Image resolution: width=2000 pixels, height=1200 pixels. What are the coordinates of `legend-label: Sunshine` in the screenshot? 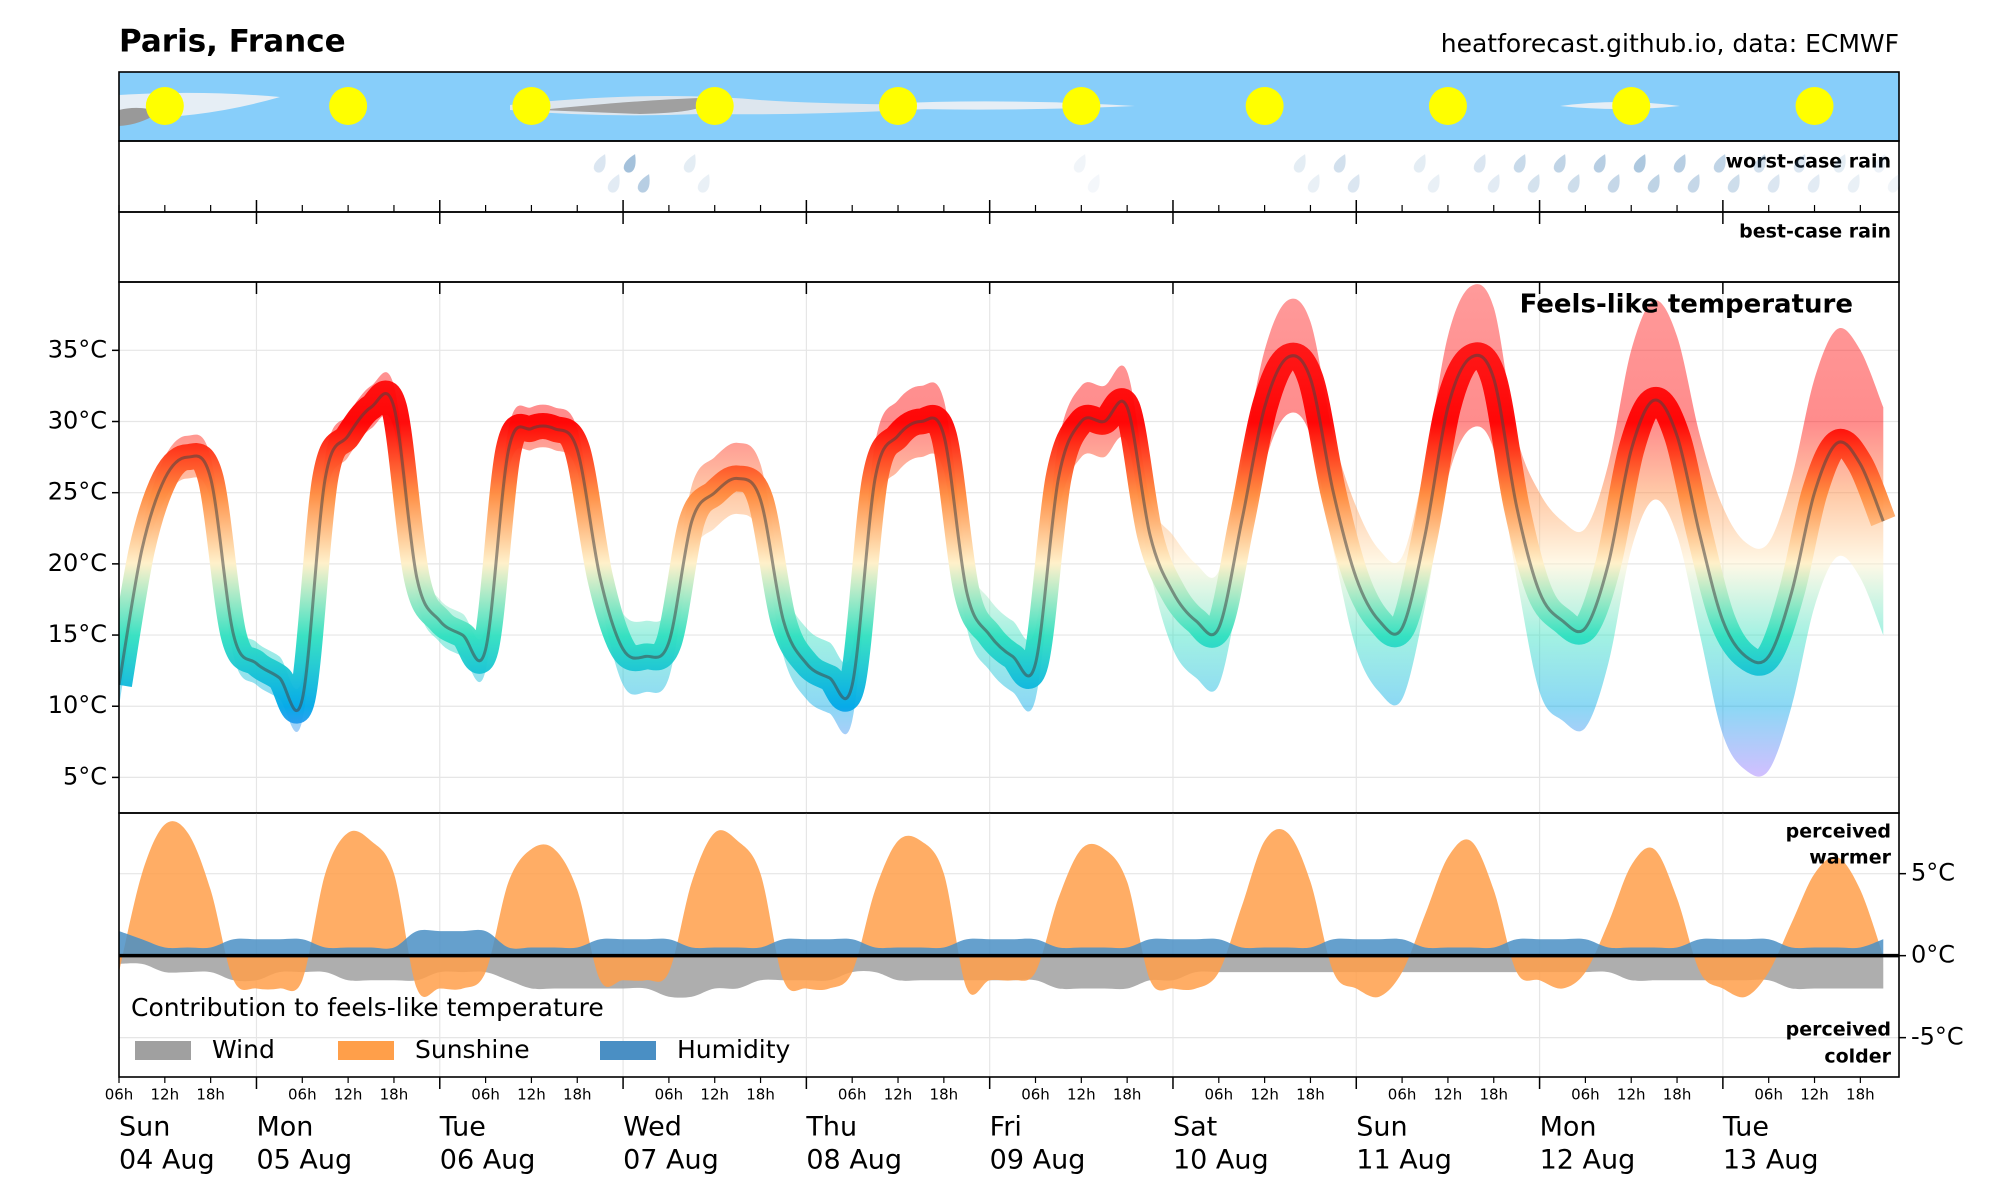 It's located at (472, 1049).